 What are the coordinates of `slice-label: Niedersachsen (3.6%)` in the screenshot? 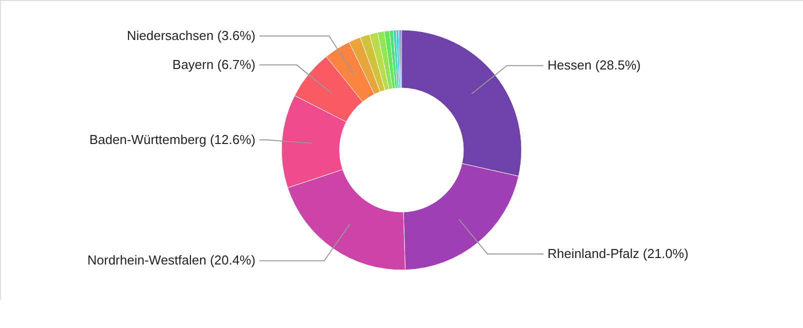 It's located at (191, 36).